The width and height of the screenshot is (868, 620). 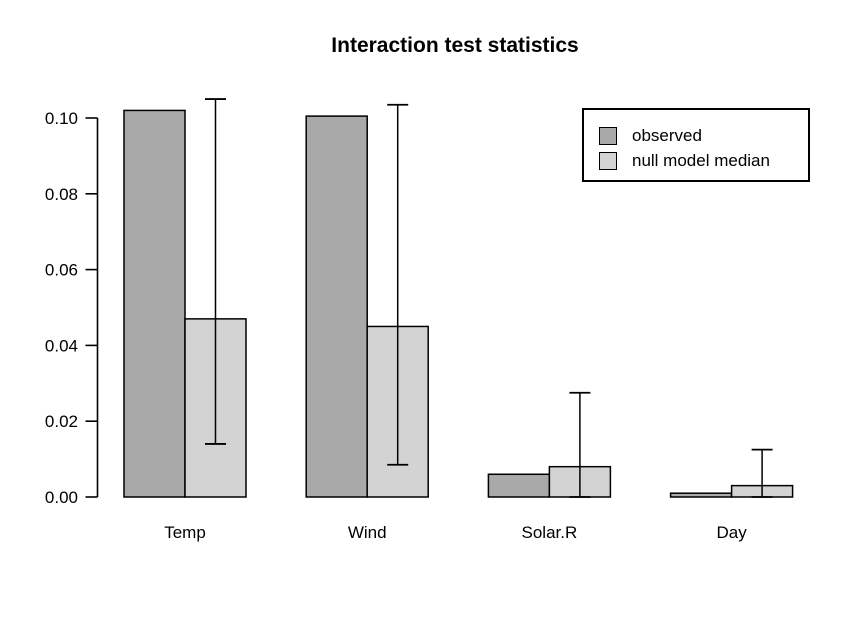 What do you see at coordinates (61, 118) in the screenshot?
I see `y-tick-label: 0.10` at bounding box center [61, 118].